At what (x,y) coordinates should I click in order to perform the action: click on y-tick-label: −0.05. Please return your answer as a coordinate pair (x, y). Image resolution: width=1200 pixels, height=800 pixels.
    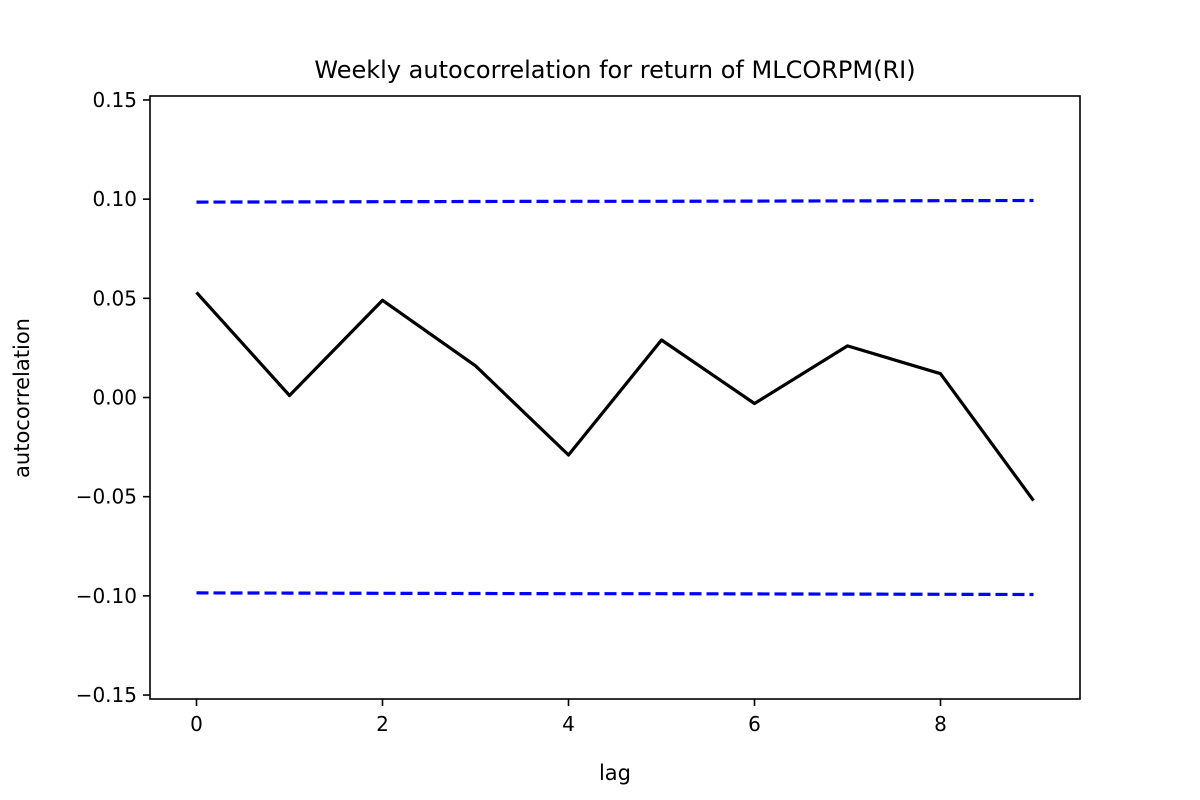
    Looking at the image, I should click on (106, 497).